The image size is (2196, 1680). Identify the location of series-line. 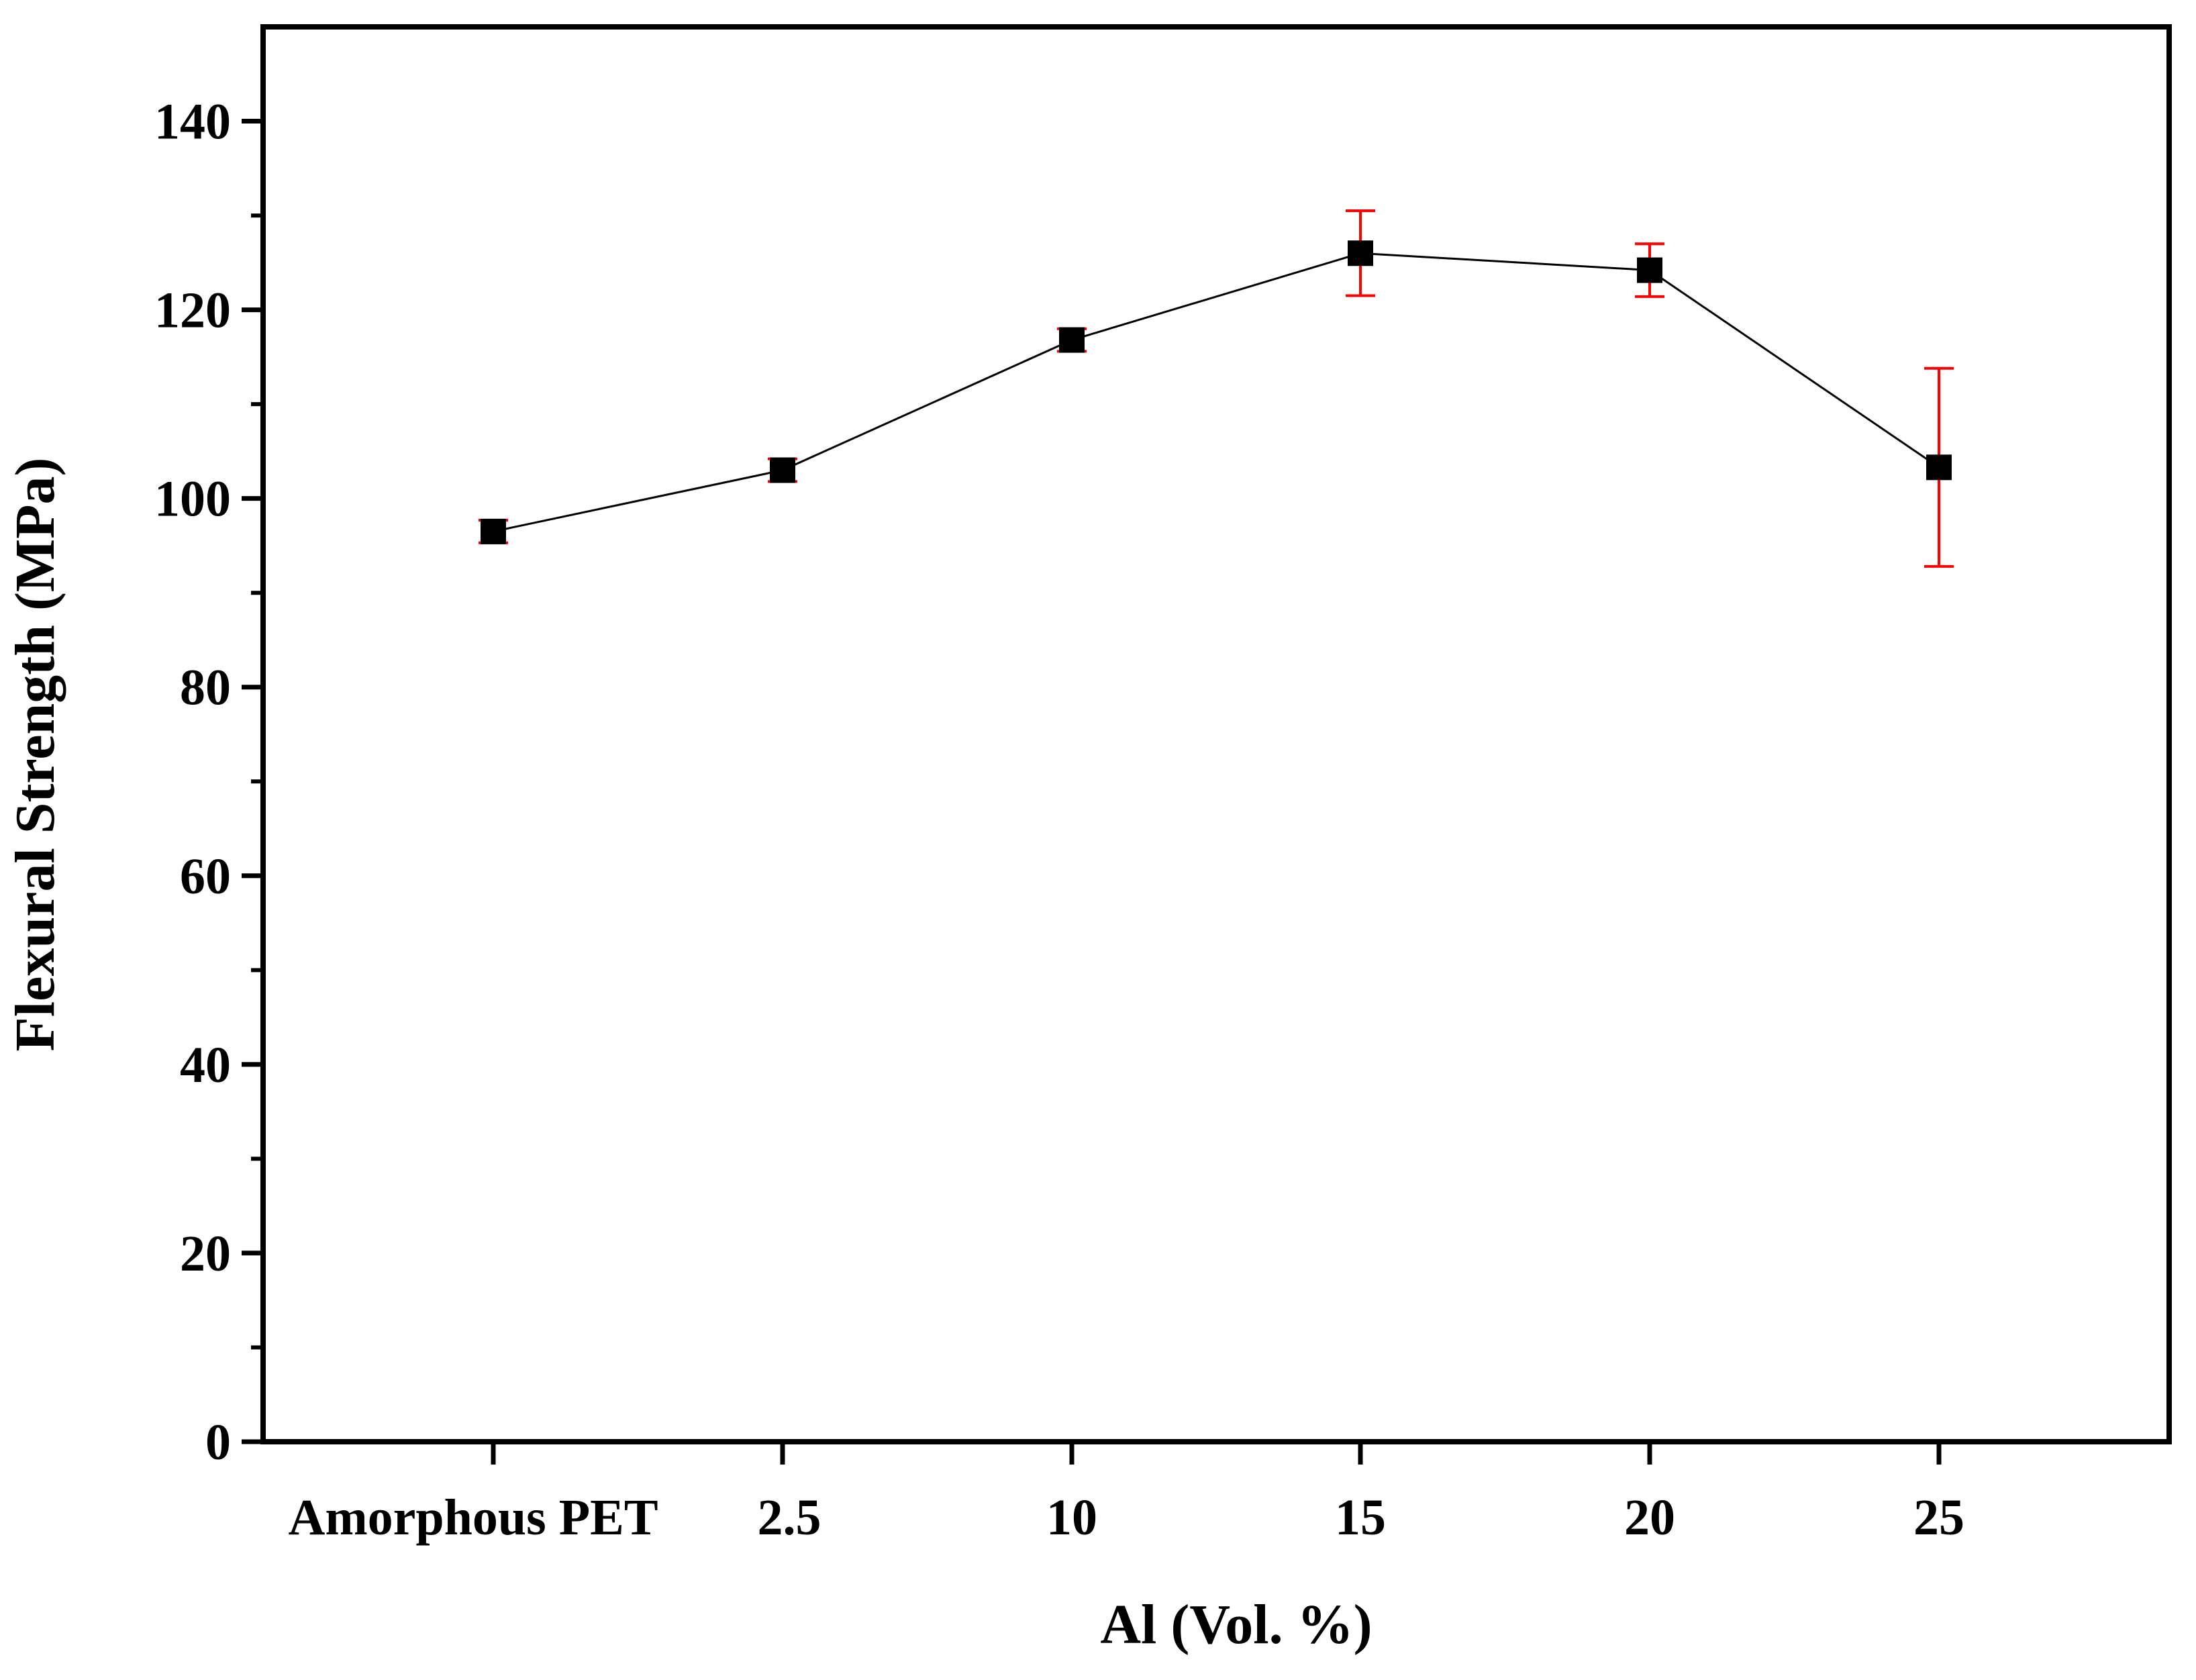
(1216, 393).